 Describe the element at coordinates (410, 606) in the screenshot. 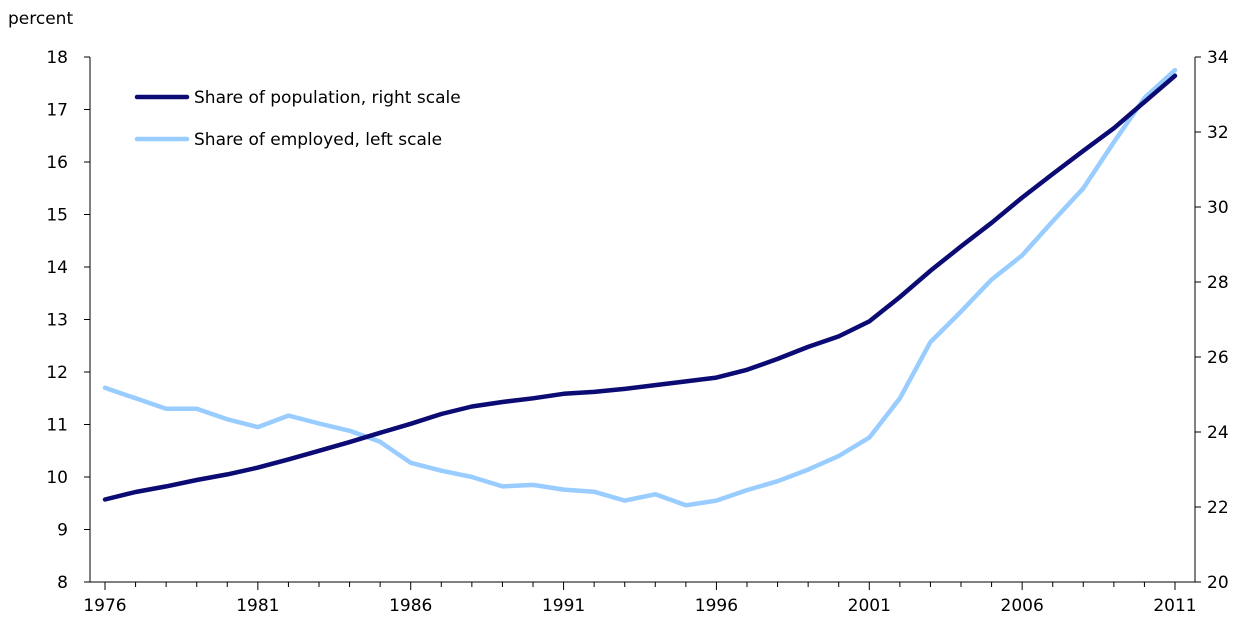

I see `x-tick-label: 1986` at that location.